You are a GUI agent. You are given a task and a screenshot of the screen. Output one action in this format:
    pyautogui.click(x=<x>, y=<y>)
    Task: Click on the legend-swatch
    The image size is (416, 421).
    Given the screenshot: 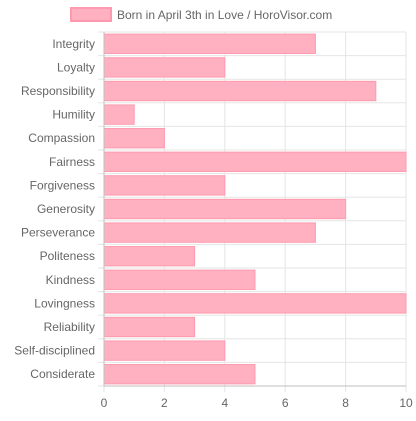 What is the action you would take?
    pyautogui.click(x=91, y=14)
    